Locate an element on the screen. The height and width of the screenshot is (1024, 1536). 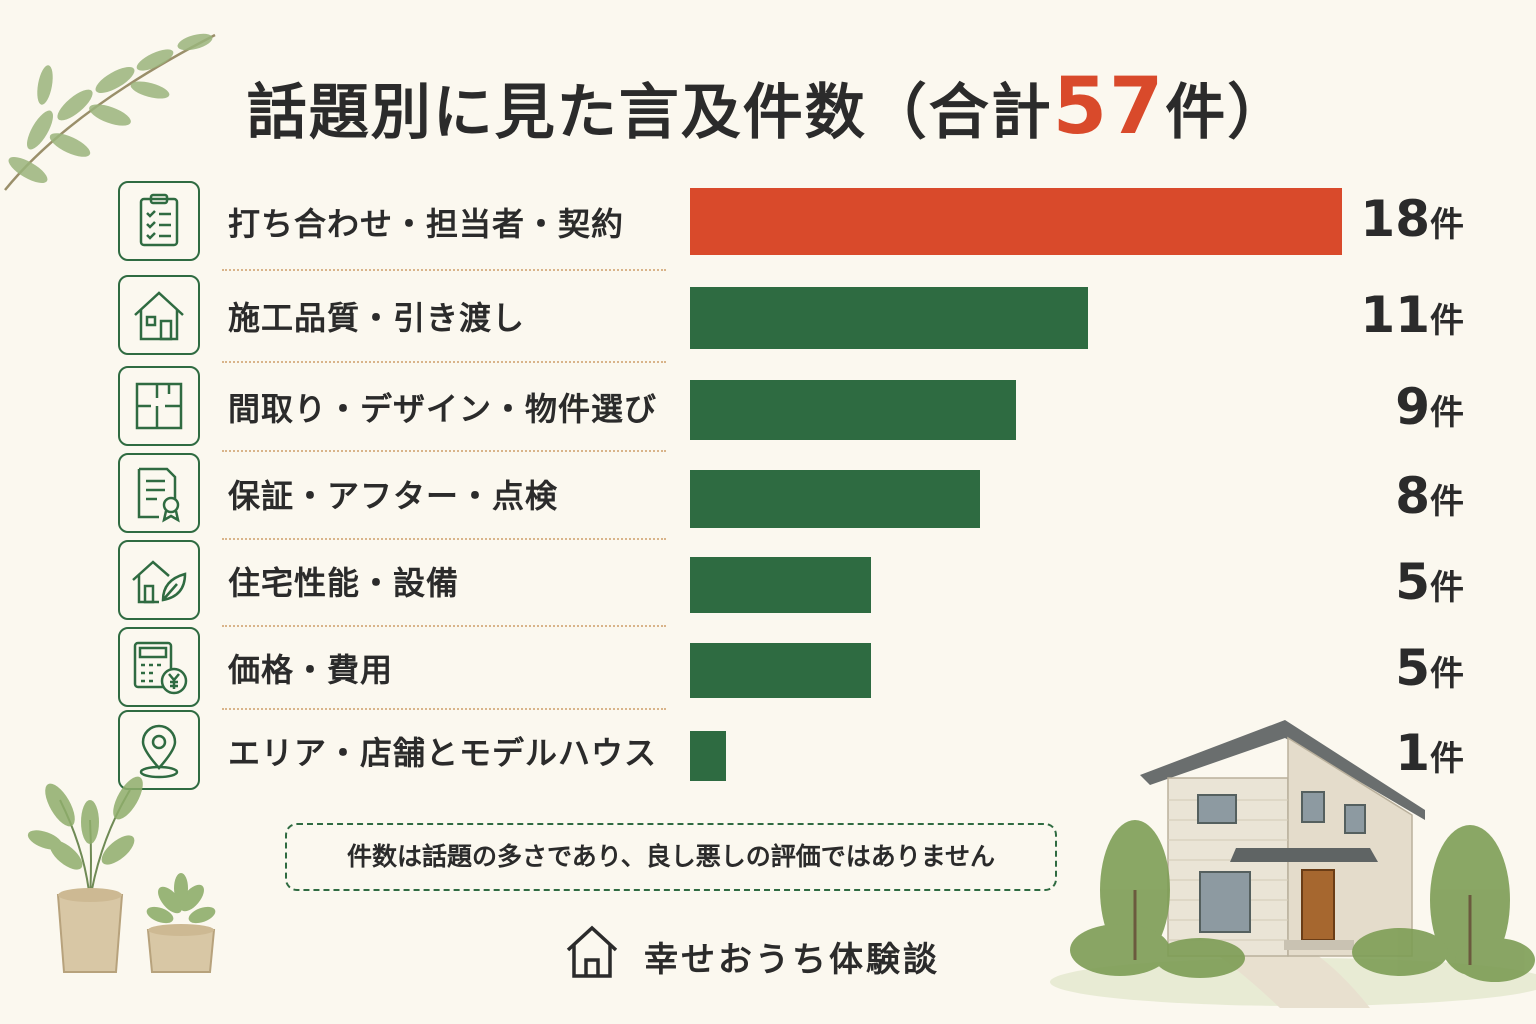
title-suffix: 件） is located at coordinates (1227, 113).